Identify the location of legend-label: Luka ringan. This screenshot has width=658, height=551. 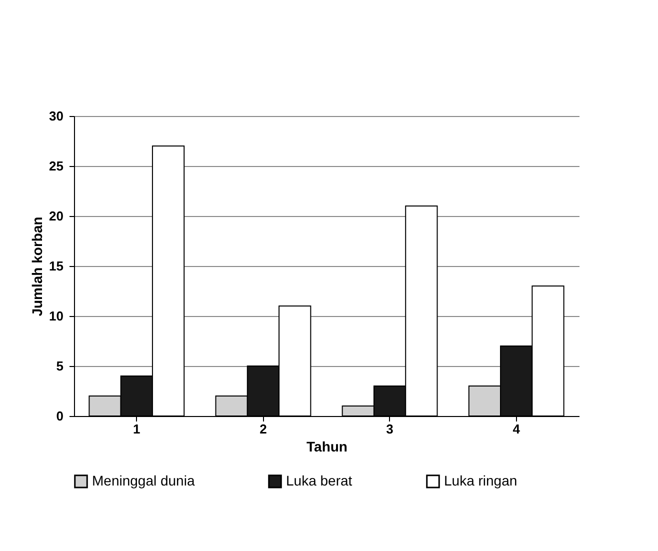
(481, 480).